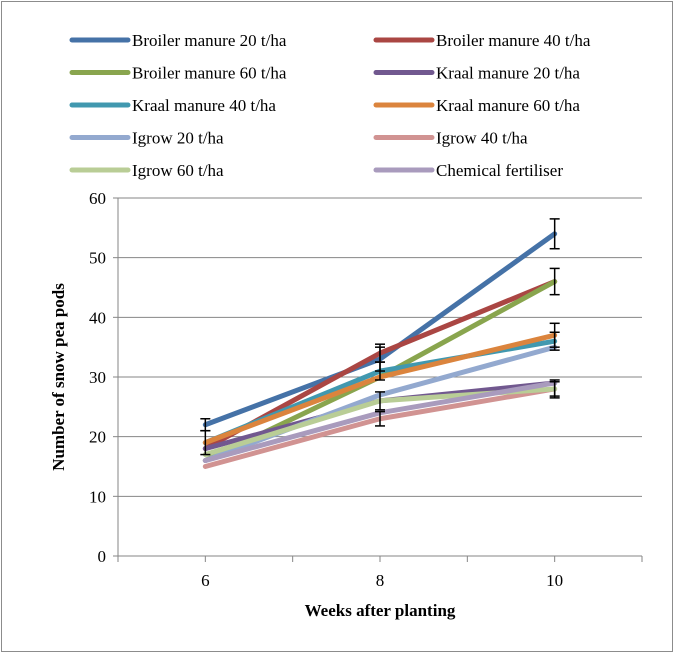  What do you see at coordinates (508, 105) in the screenshot?
I see `legend-label-5: Kraal manure 60 t/ha` at bounding box center [508, 105].